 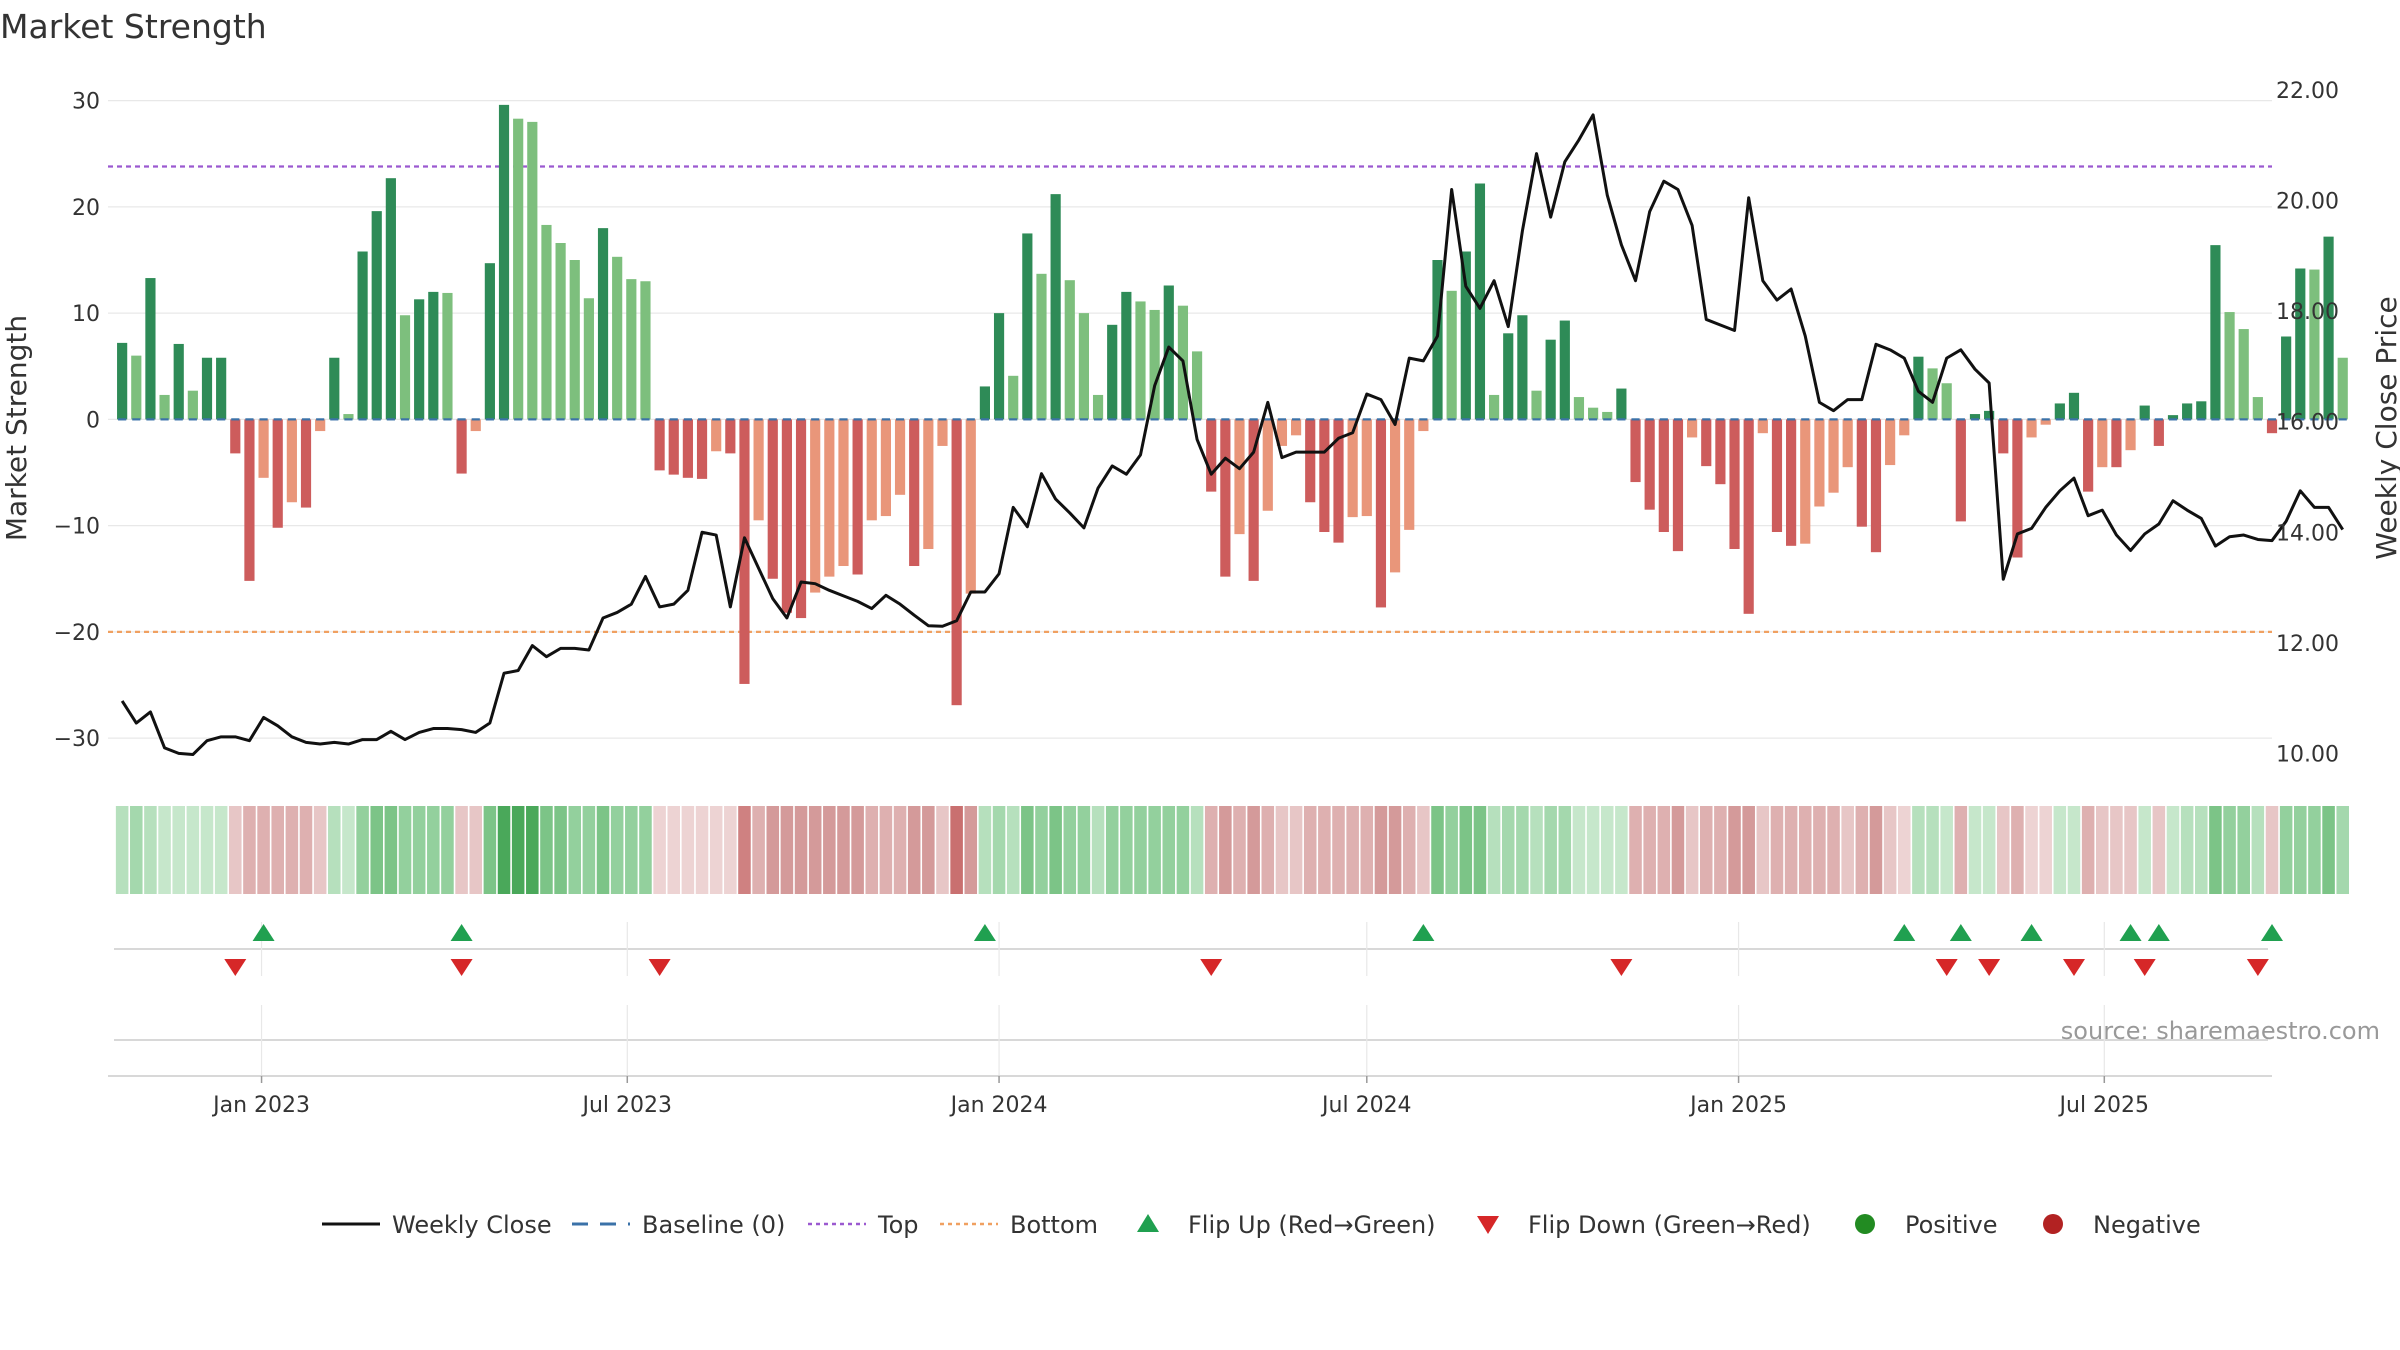 What do you see at coordinates (1054, 1225) in the screenshot?
I see `legend-label: Bottom` at bounding box center [1054, 1225].